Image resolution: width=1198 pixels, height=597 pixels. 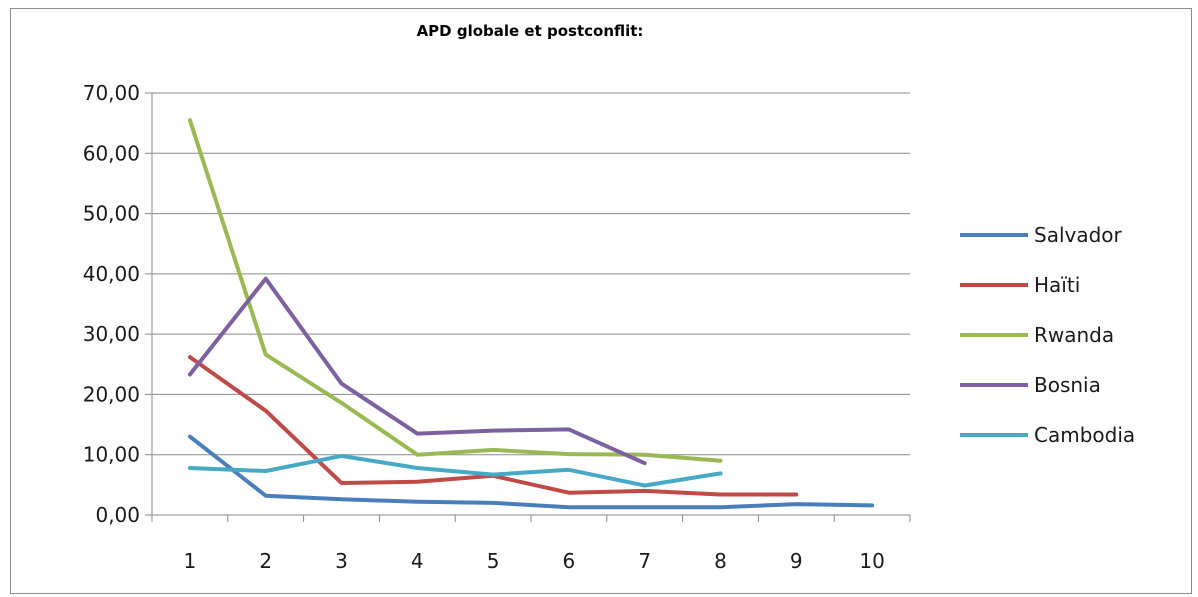 What do you see at coordinates (265, 561) in the screenshot?
I see `x-tick-label: 2` at bounding box center [265, 561].